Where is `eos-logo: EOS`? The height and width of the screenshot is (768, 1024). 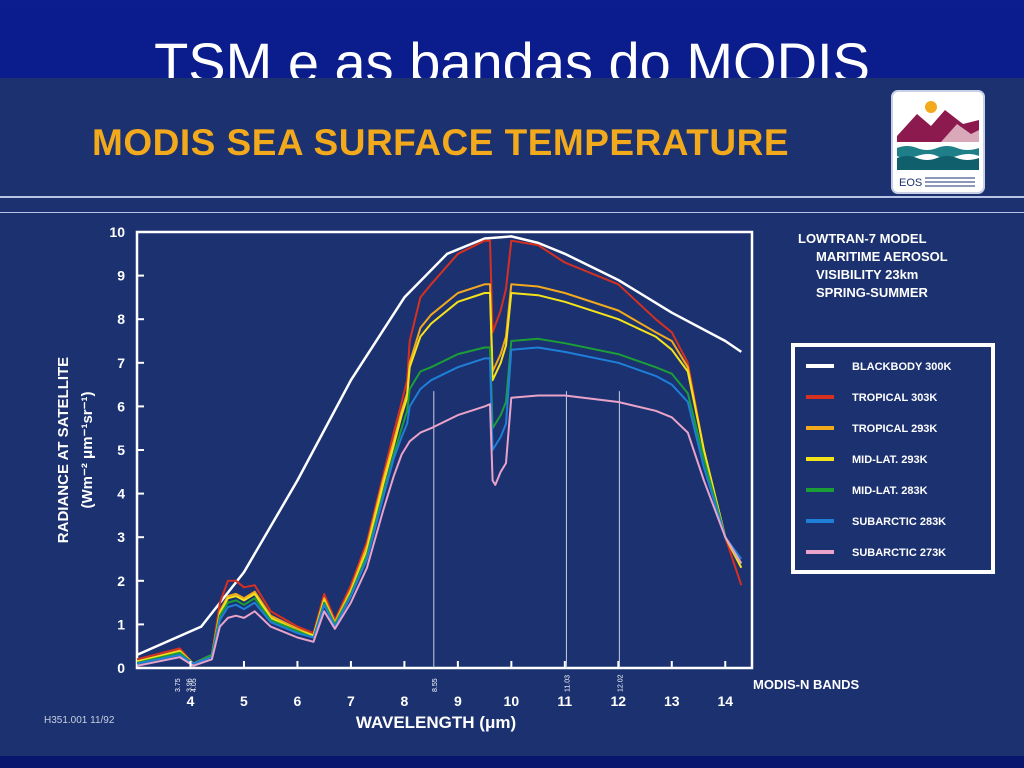 eos-logo: EOS is located at coordinates (938, 142).